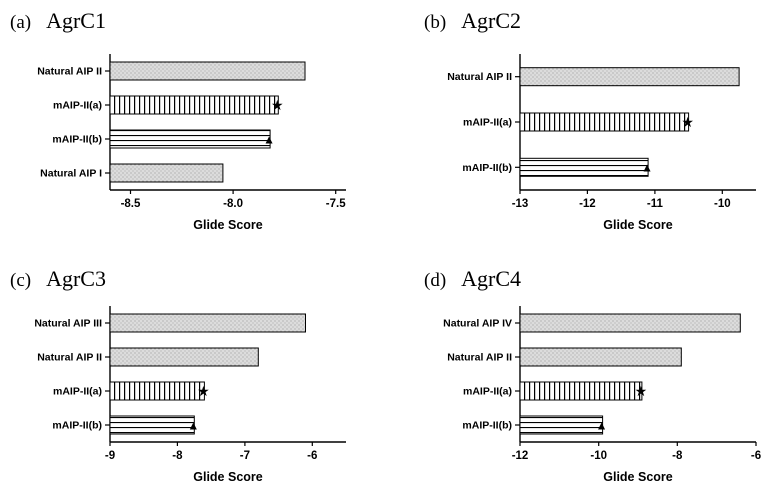 This screenshot has width=784, height=499. What do you see at coordinates (201, 21) in the screenshot?
I see `panel-a-title: (a) AgrC1` at bounding box center [201, 21].